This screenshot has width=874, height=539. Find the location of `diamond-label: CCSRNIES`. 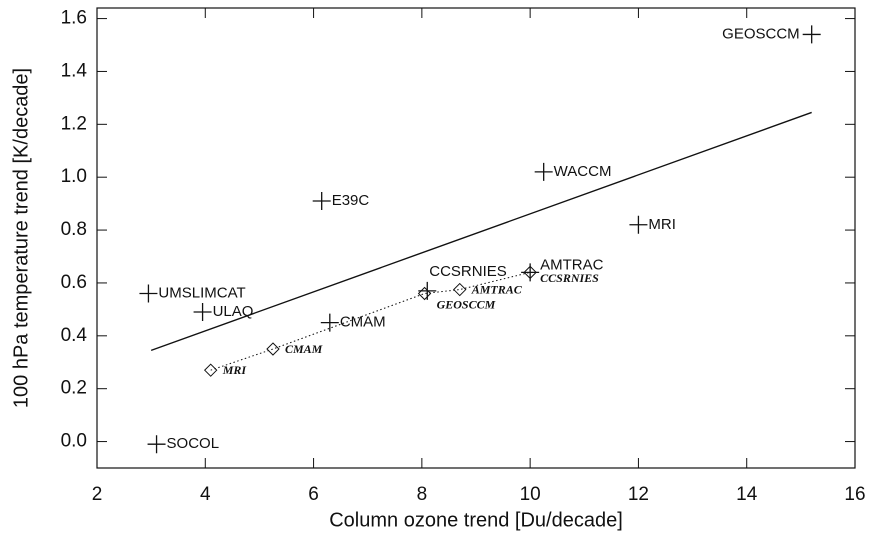

diamond-label: CCSRNIES is located at coordinates (569, 278).